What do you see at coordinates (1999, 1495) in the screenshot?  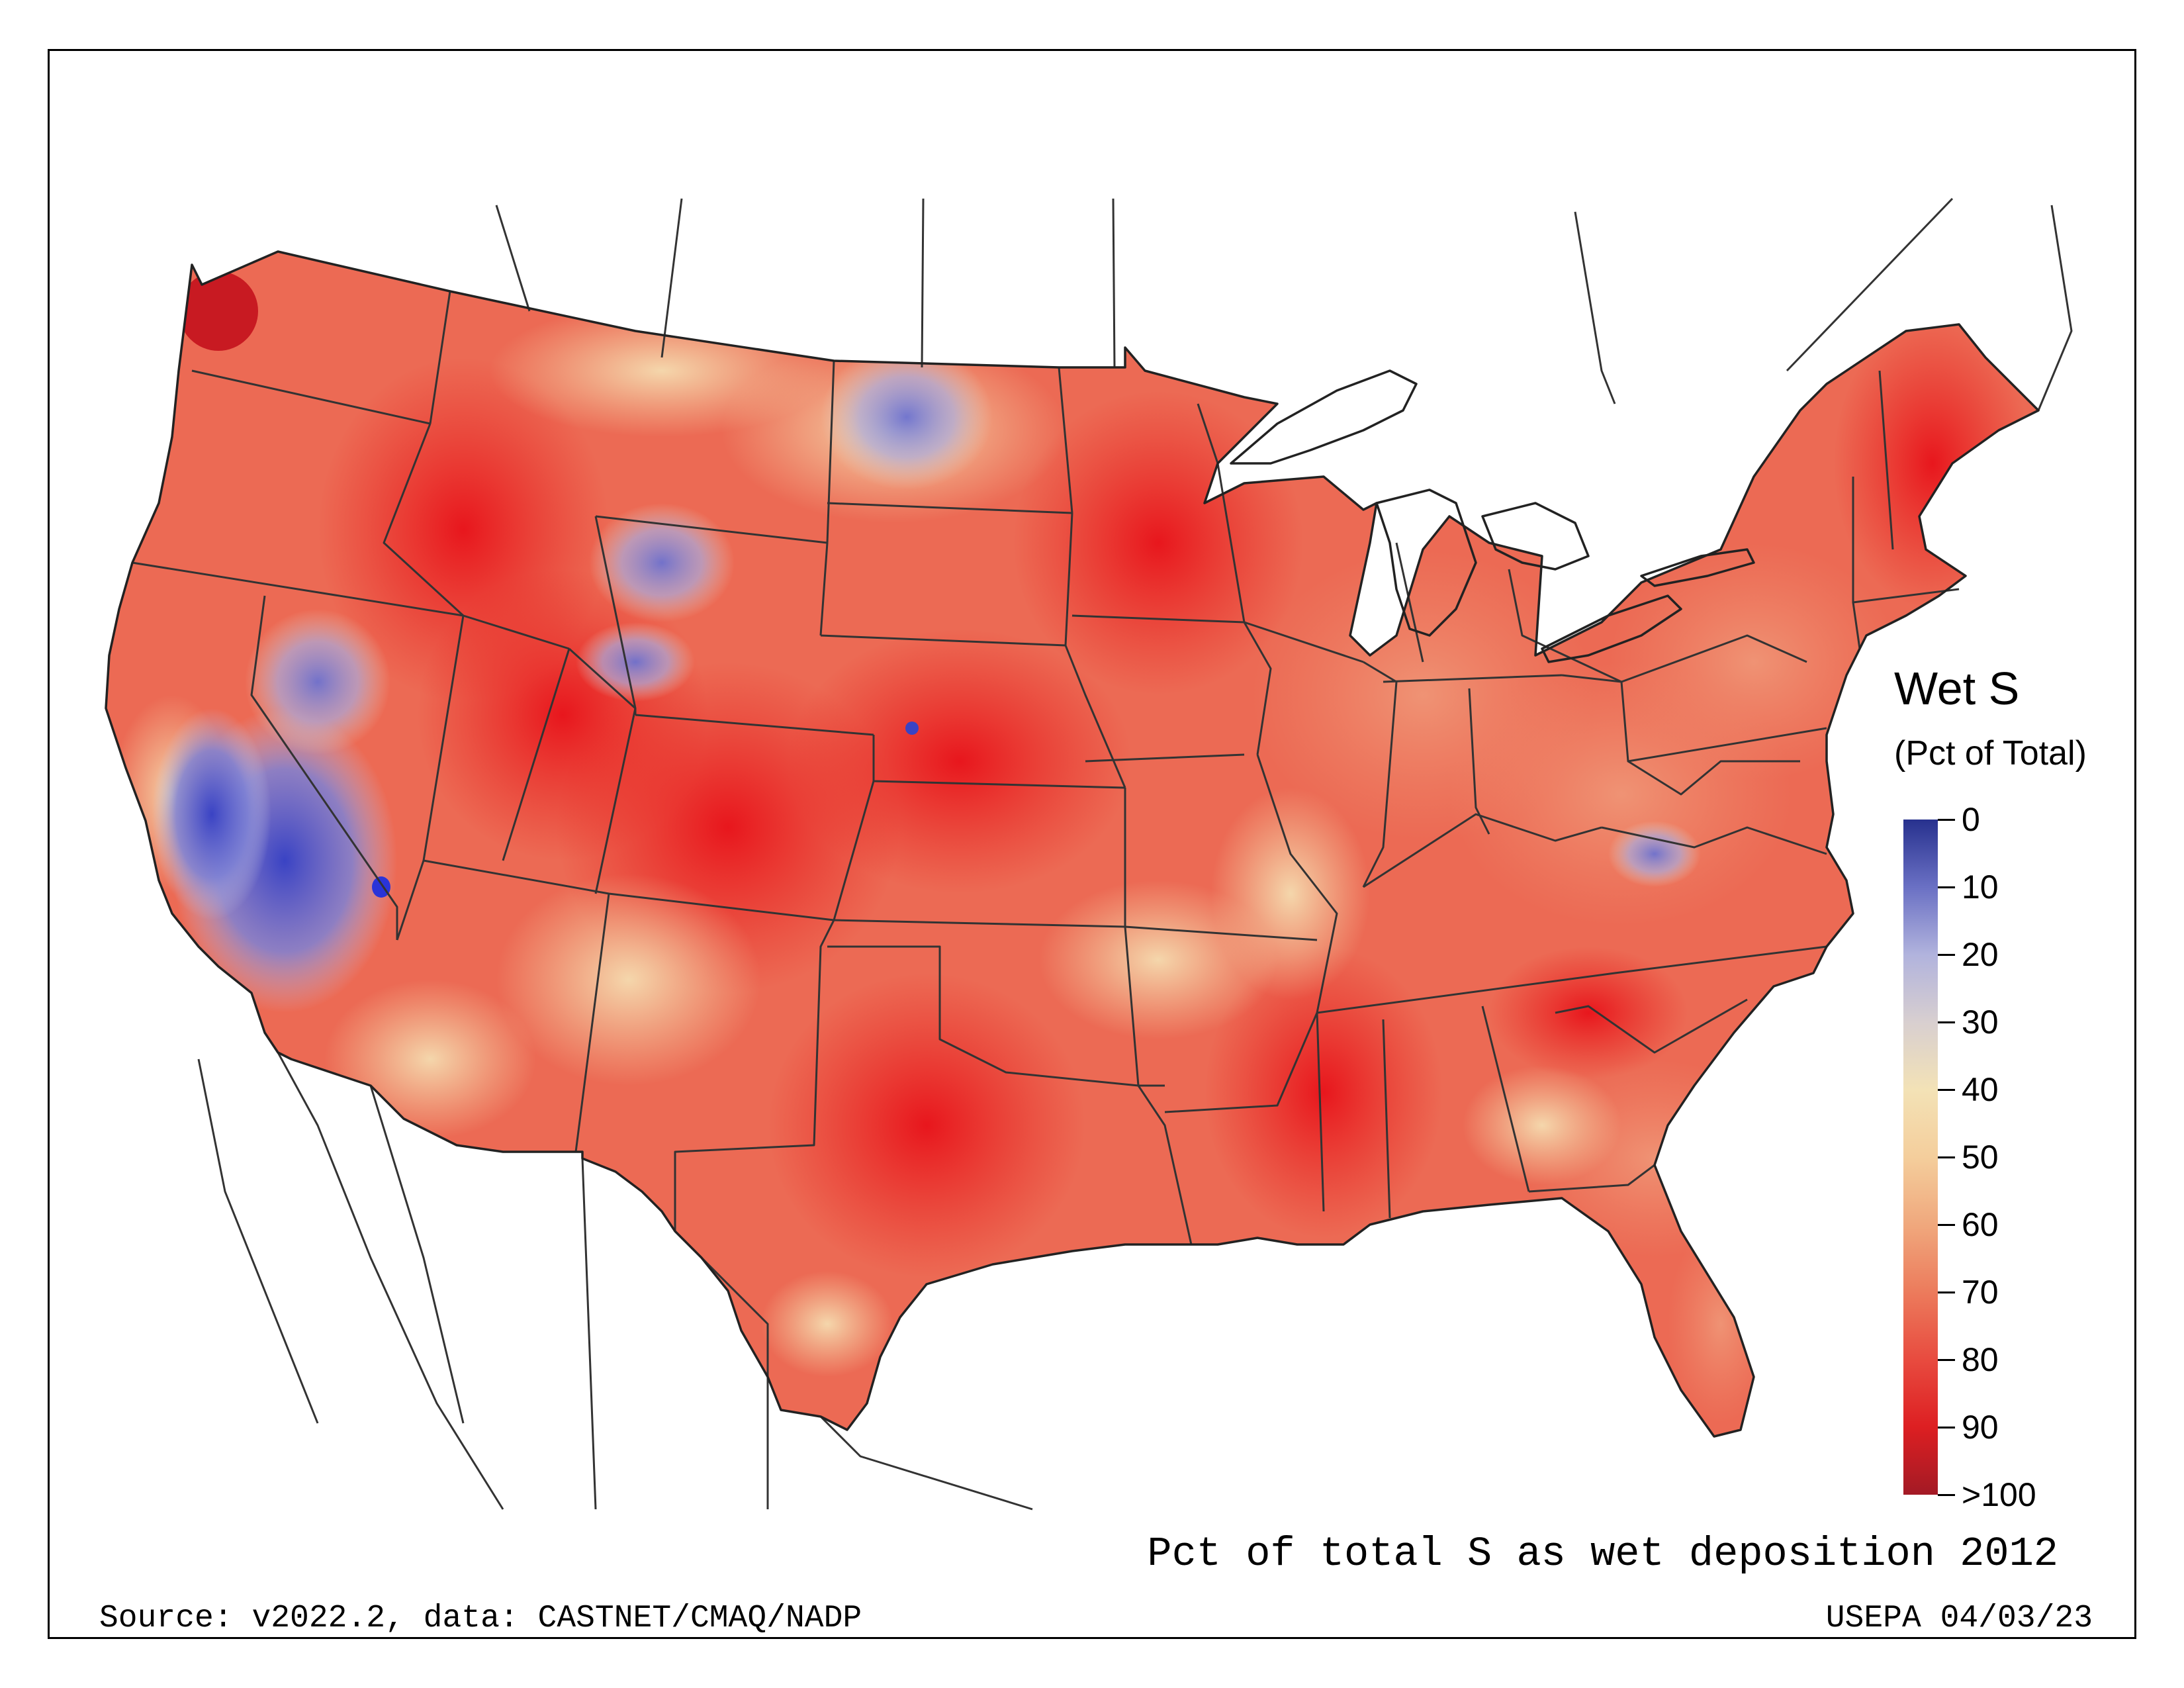 I see `legend-tick-label: >100` at bounding box center [1999, 1495].